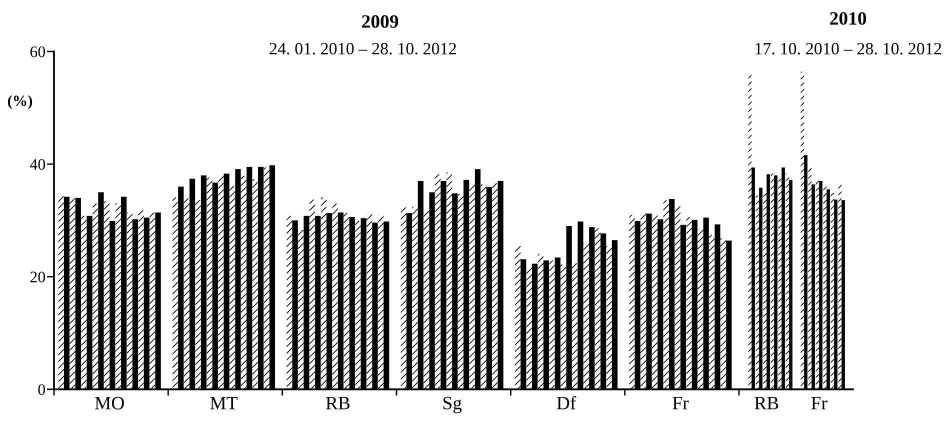 This screenshot has width=944, height=428. I want to click on y-tick-label: 20, so click(38, 277).